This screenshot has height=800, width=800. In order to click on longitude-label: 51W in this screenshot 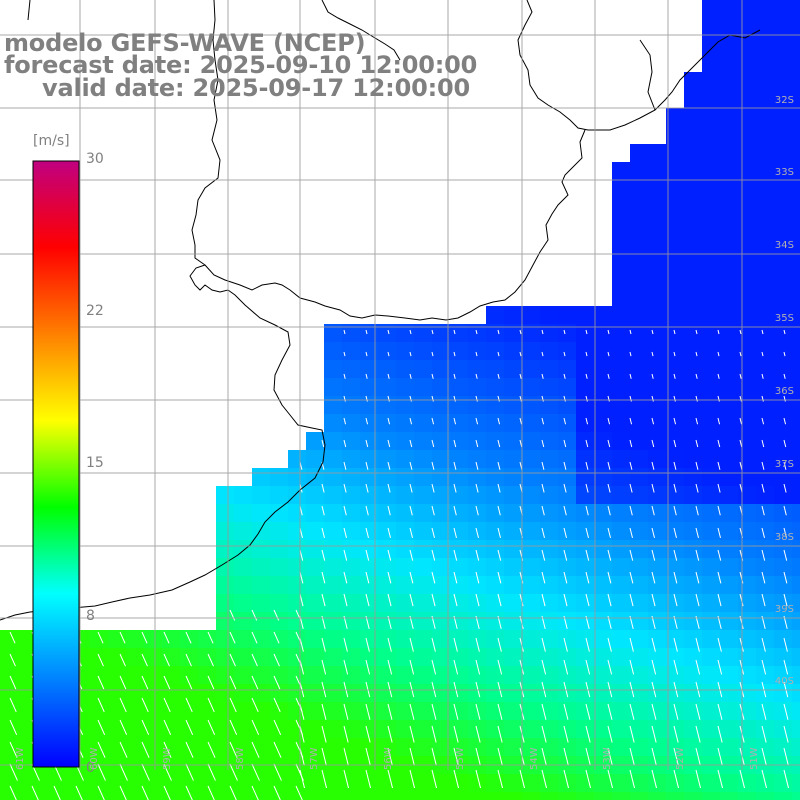, I will do `click(754, 758)`.